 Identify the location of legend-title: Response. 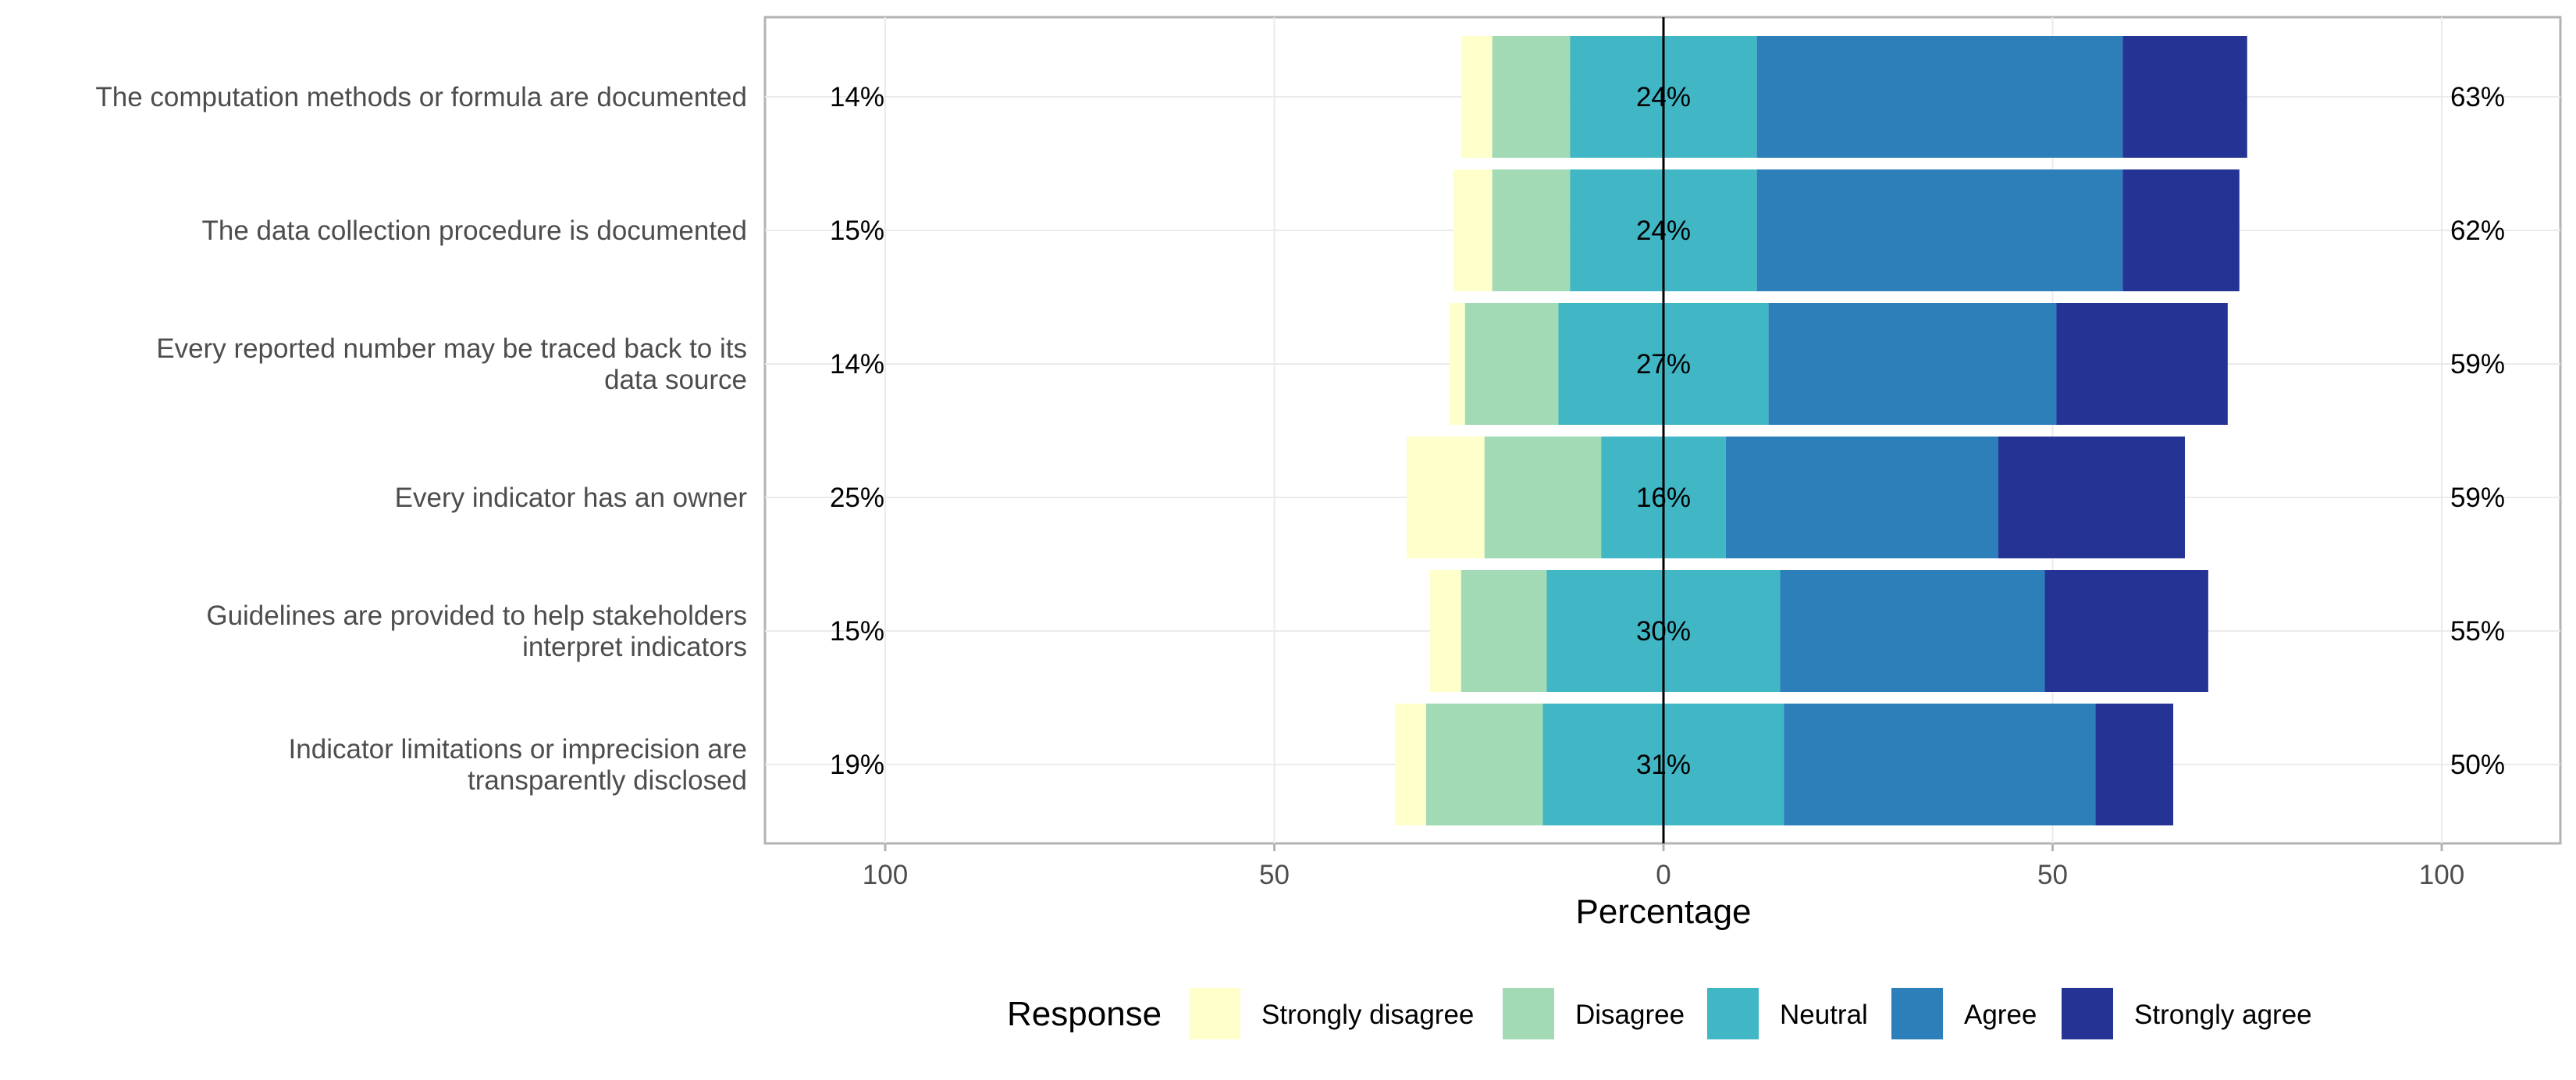
(1084, 1014).